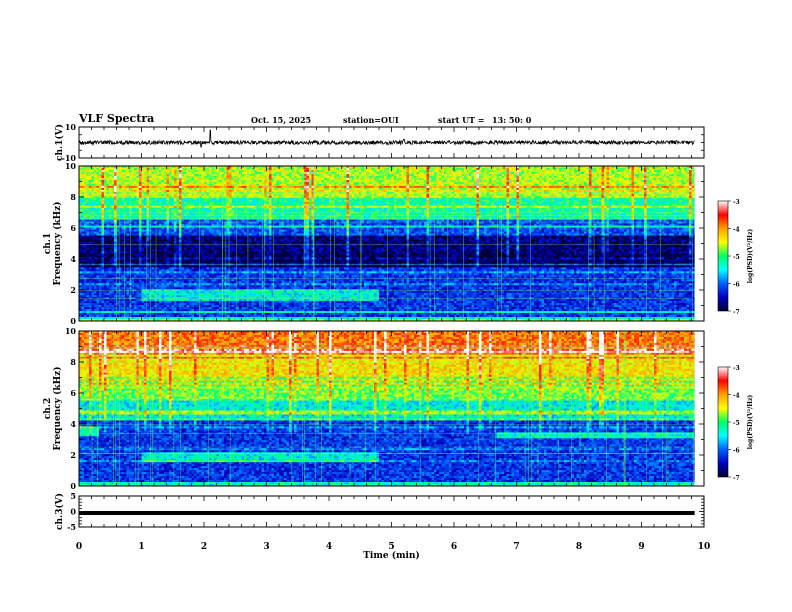 This screenshot has height=612, width=792. What do you see at coordinates (371, 120) in the screenshot?
I see `station-label: station=OUI` at bounding box center [371, 120].